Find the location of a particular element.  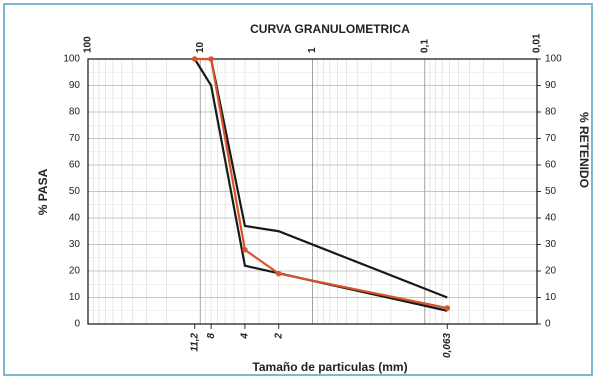

x2-tick-label: 100 is located at coordinates (88, 44).